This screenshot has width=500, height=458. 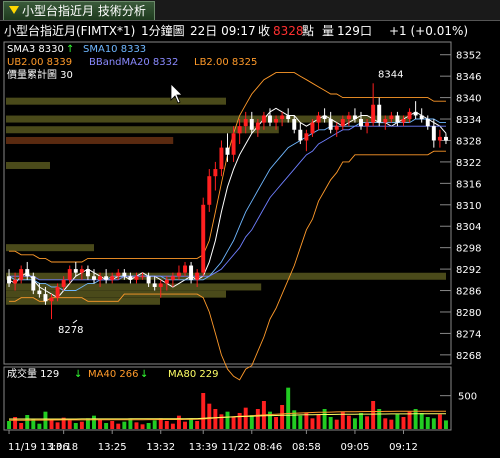 I want to click on time-tick-label: 09:05, so click(x=355, y=447).